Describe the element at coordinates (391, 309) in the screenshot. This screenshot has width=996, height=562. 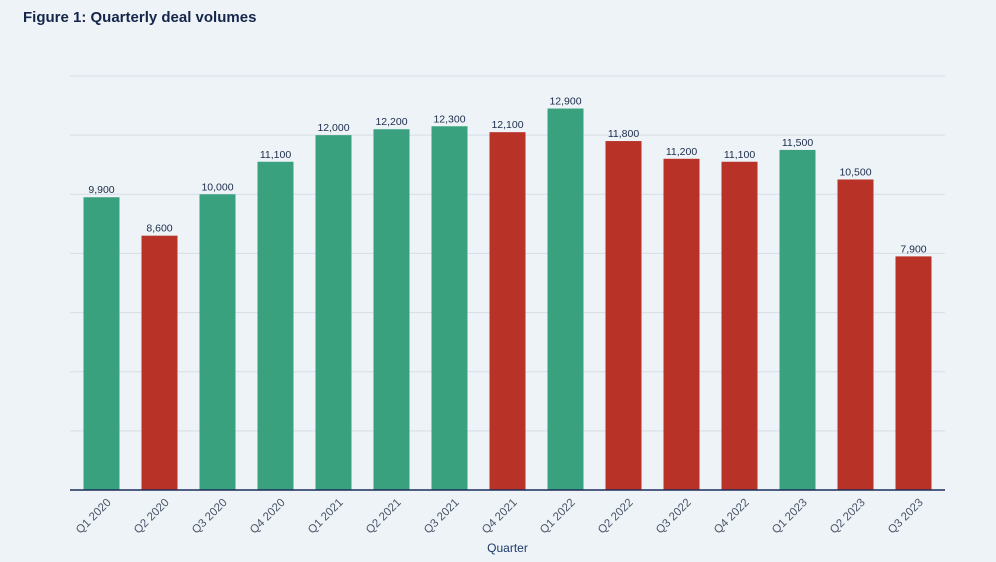
I see `bar-q2-2021` at that location.